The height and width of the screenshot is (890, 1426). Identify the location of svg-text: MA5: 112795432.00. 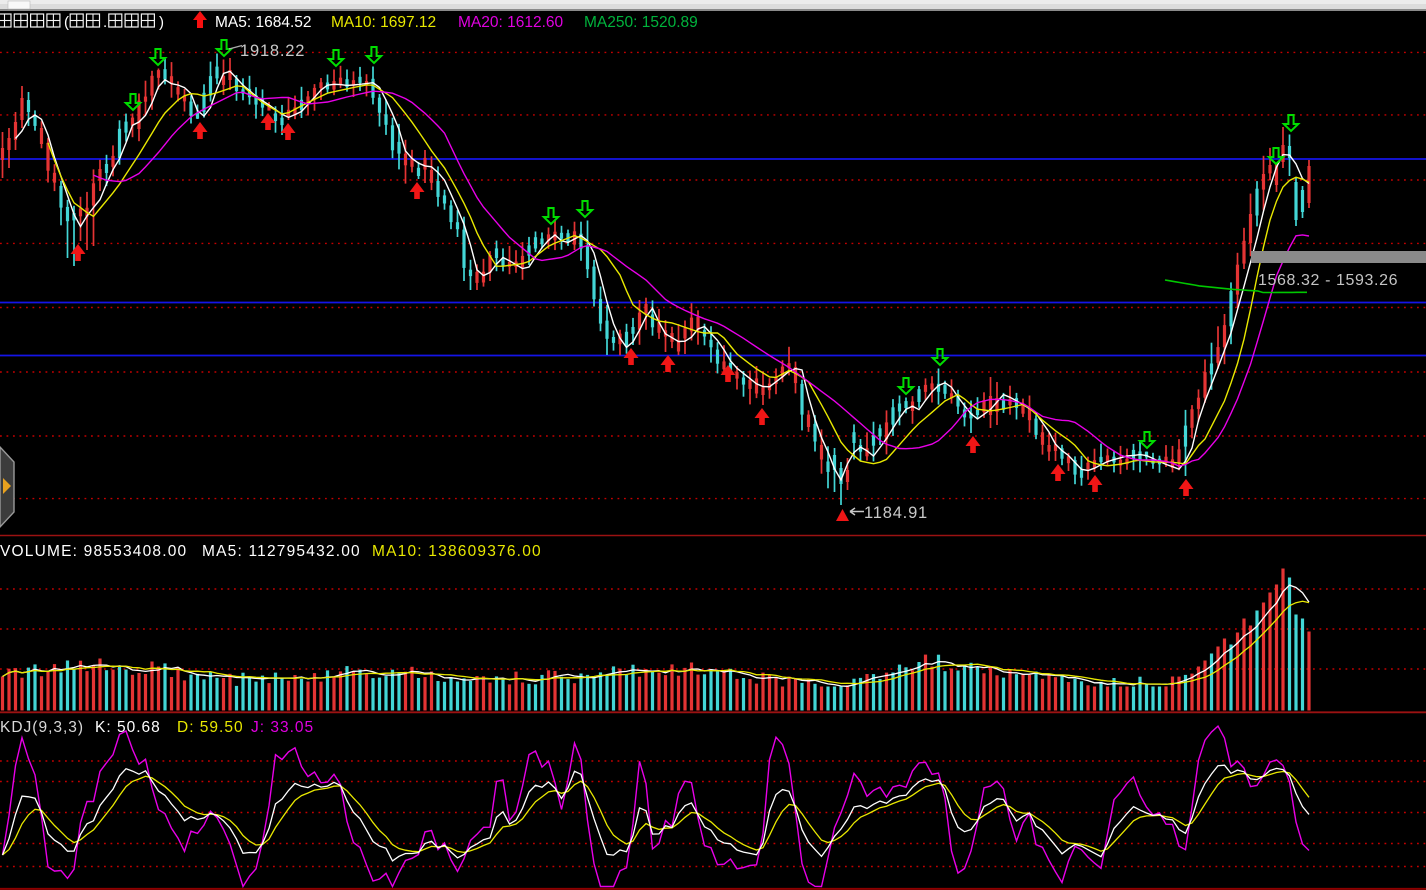
(281, 551).